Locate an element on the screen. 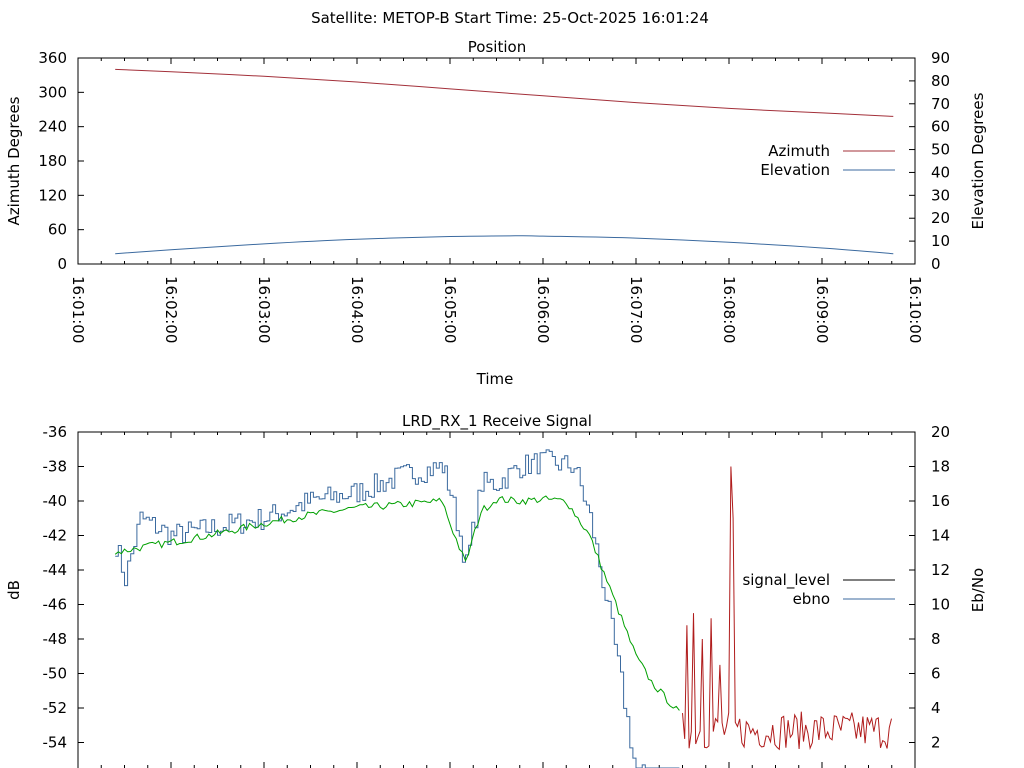 Image resolution: width=1024 pixels, height=768 pixels. y2-tick-label: 0 is located at coordinates (936, 264).